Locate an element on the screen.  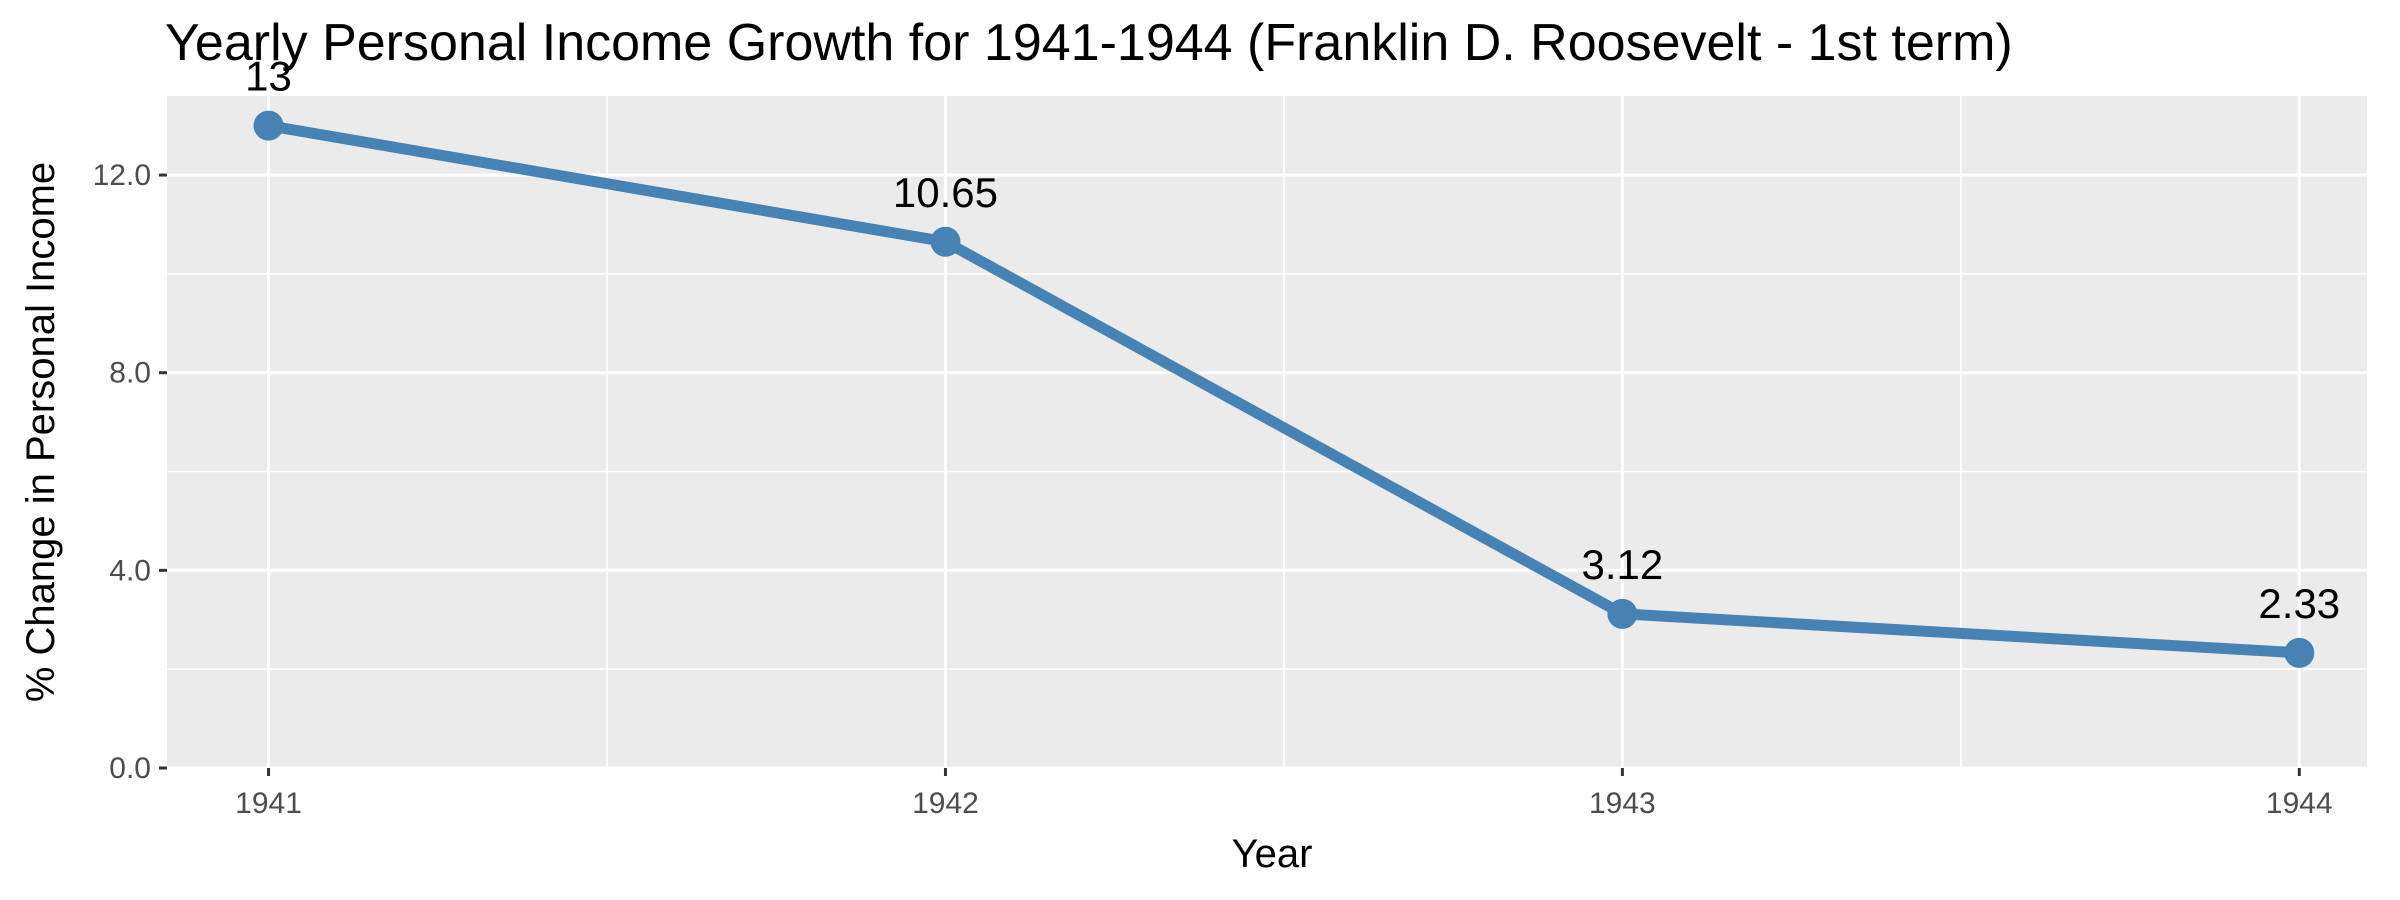
y-axis-tick-labels: 0.0 4.0 8.0 12.0 is located at coordinates (122, 472).